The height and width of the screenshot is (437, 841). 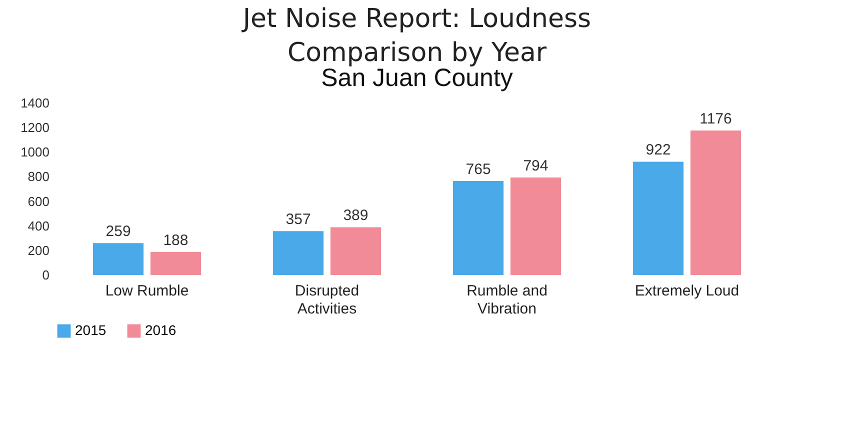 What do you see at coordinates (478, 169) in the screenshot?
I see `data-label: 765` at bounding box center [478, 169].